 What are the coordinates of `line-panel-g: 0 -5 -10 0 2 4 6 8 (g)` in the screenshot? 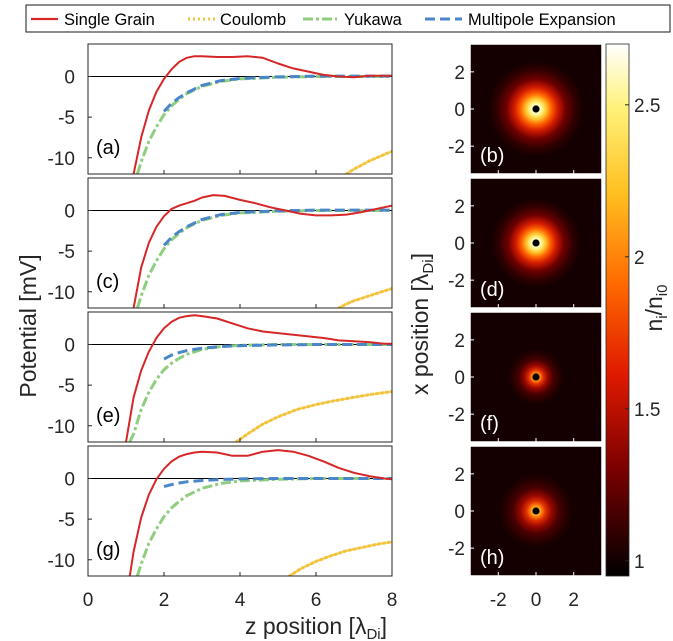 It's located at (223, 528).